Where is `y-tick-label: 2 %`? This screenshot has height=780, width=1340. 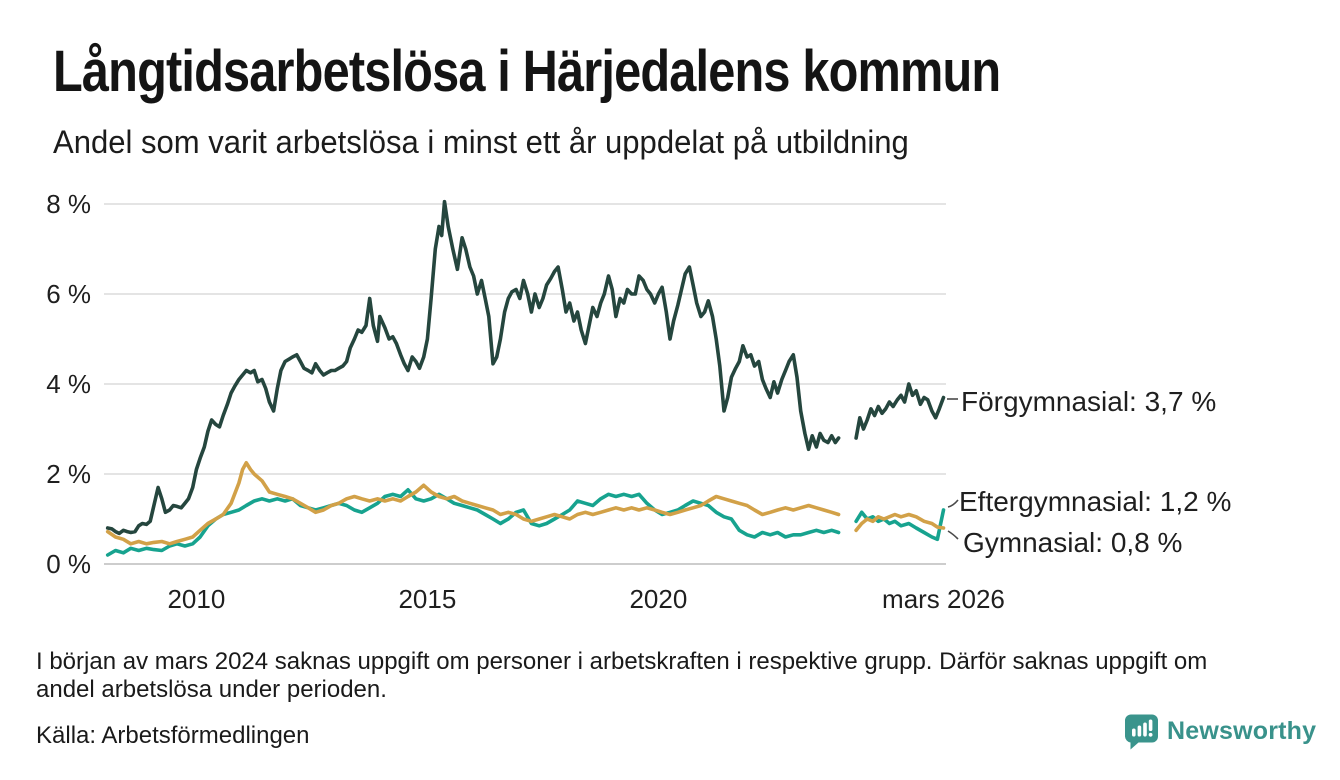 y-tick-label: 2 % is located at coordinates (68, 474).